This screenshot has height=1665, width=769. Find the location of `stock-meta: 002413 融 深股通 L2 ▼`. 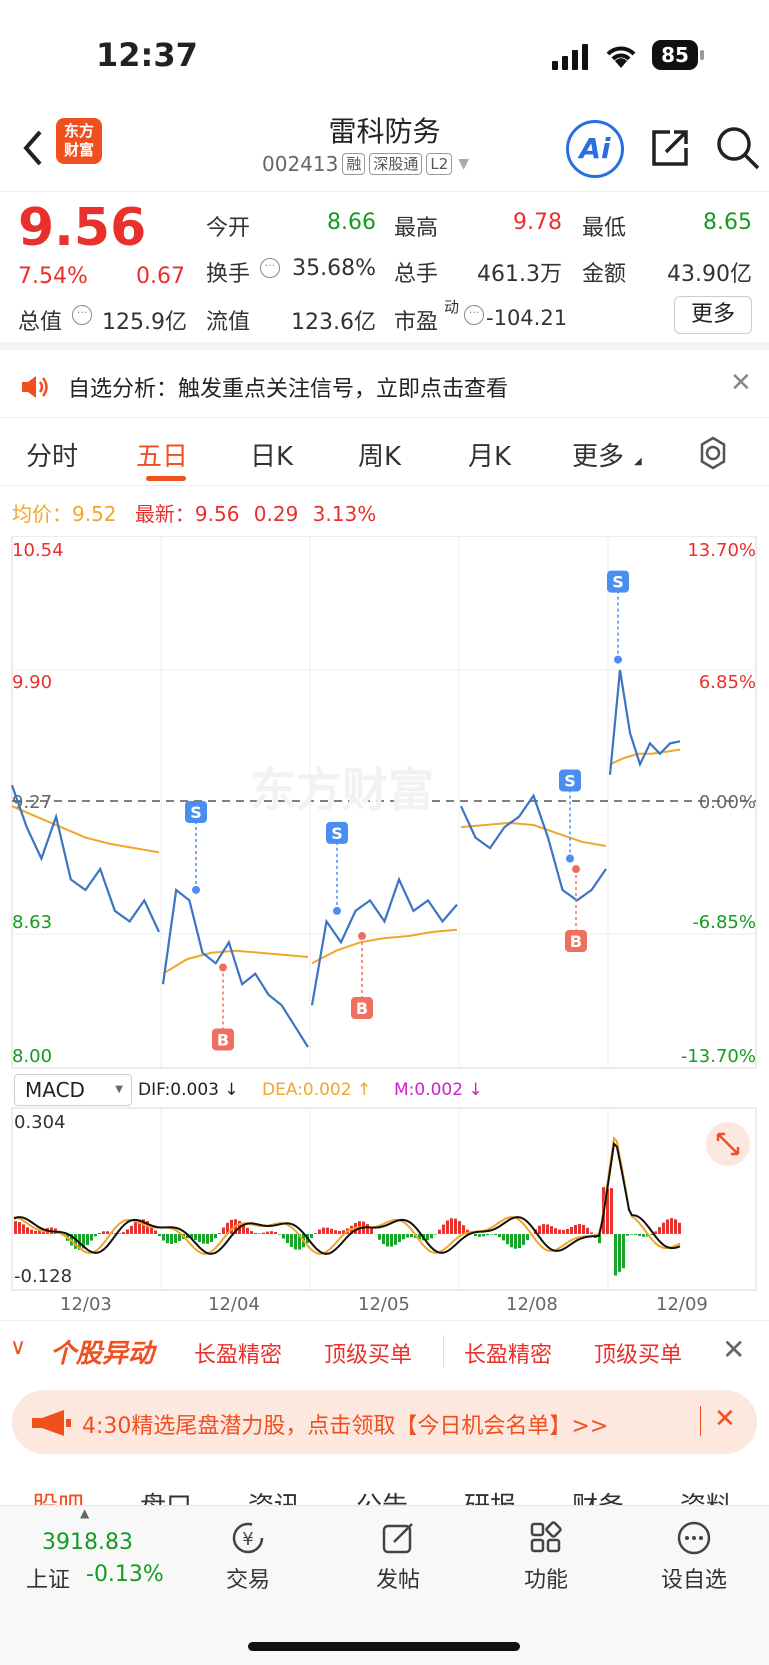

stock-meta: 002413 融 深股通 L2 ▼ is located at coordinates (365, 164).